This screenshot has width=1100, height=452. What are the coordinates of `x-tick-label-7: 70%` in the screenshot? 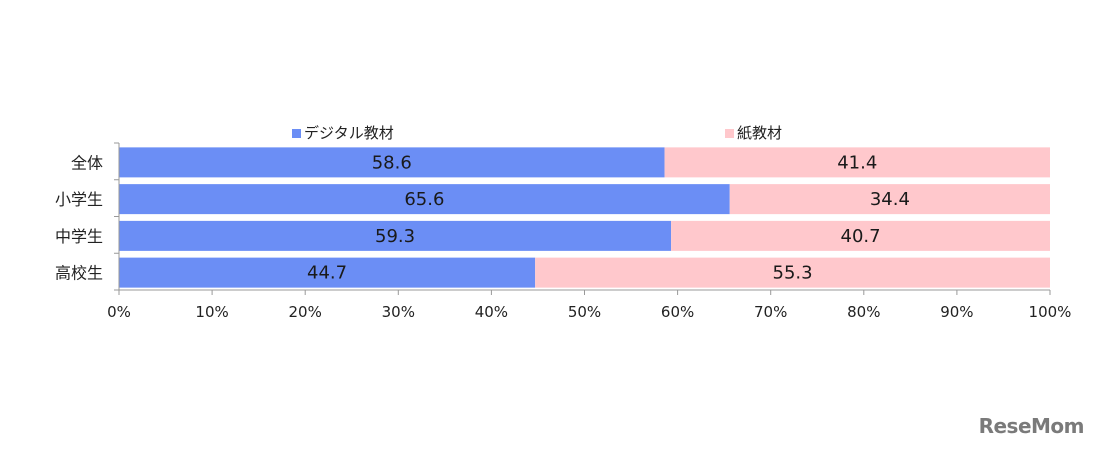 It's located at (770, 312).